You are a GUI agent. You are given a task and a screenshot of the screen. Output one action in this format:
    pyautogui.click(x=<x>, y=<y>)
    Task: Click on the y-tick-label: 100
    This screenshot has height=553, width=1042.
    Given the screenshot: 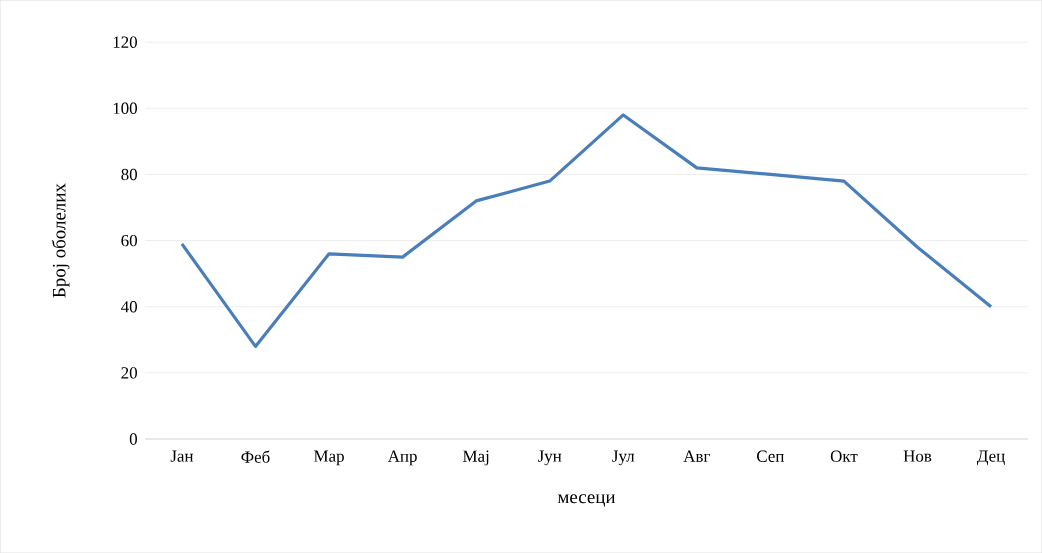 What is the action you would take?
    pyautogui.click(x=125, y=108)
    